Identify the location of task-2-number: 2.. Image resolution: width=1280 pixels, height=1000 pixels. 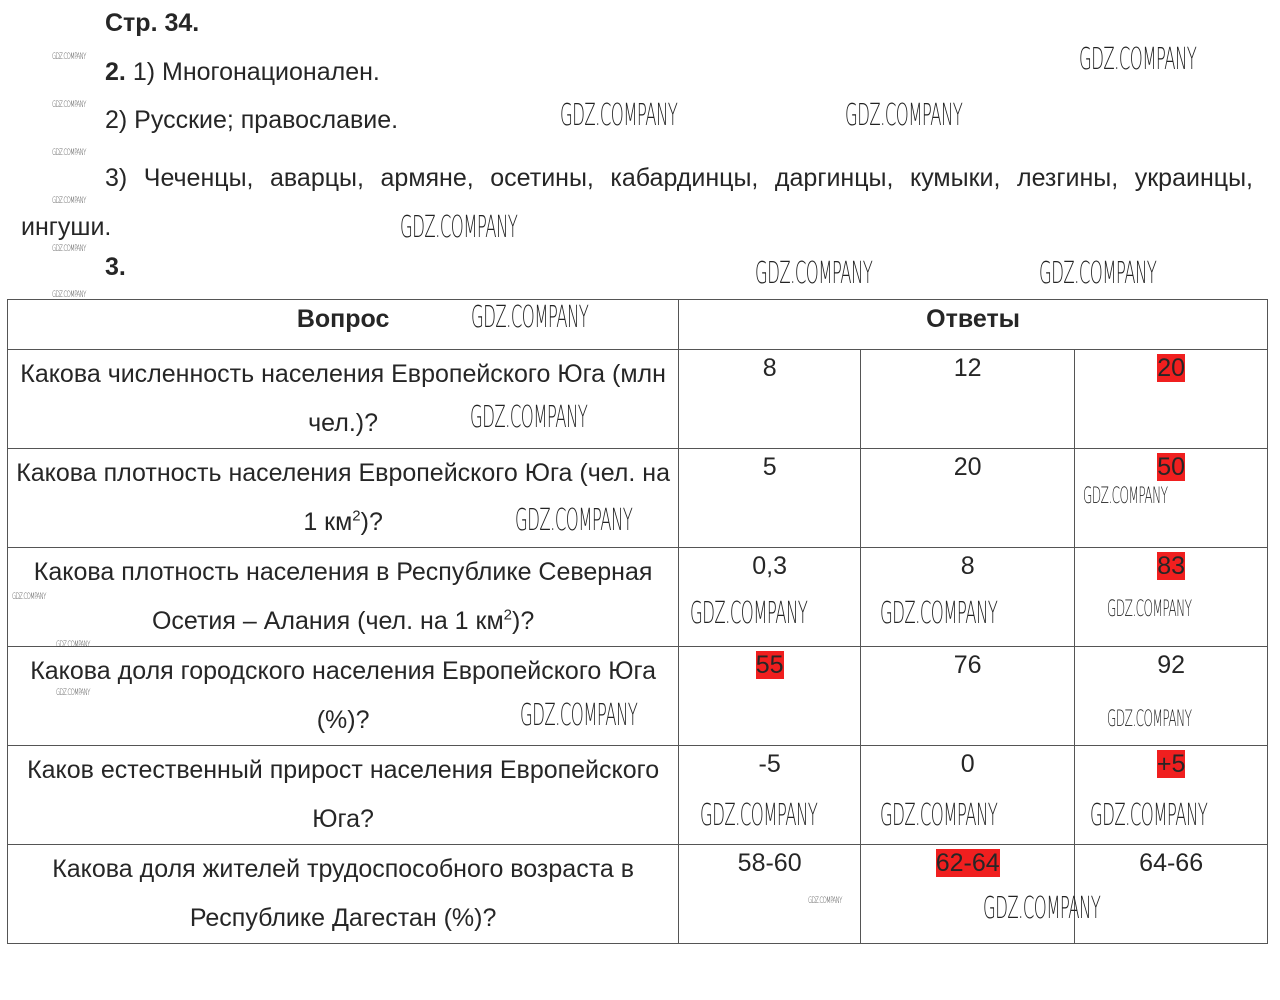
(115, 72).